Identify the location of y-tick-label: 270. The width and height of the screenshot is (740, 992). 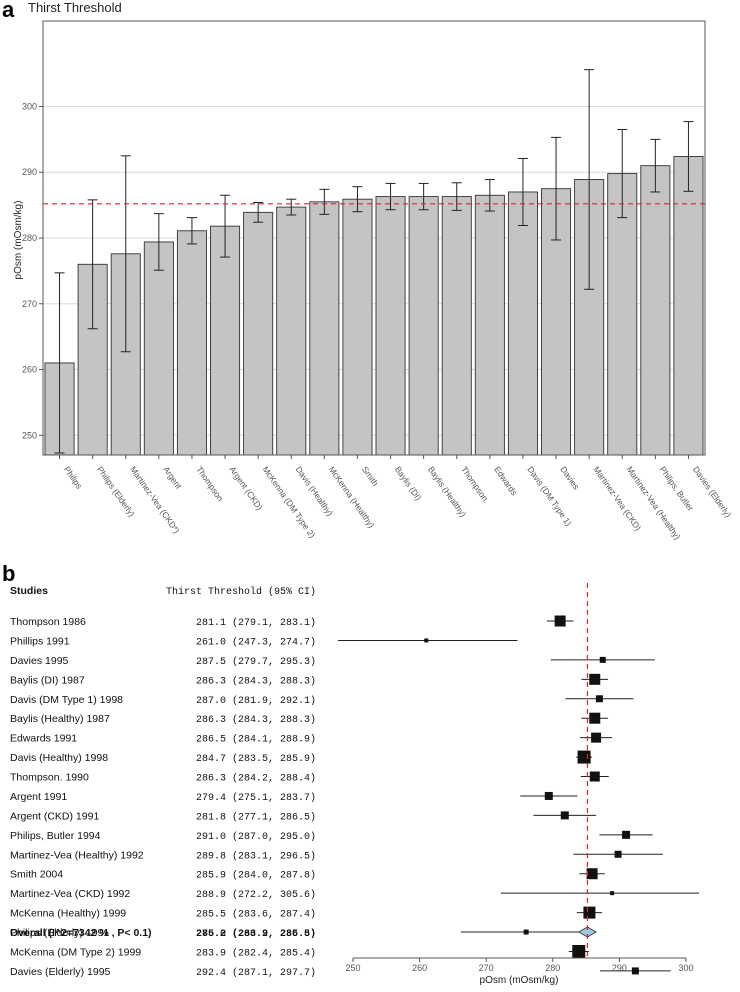
(29, 304).